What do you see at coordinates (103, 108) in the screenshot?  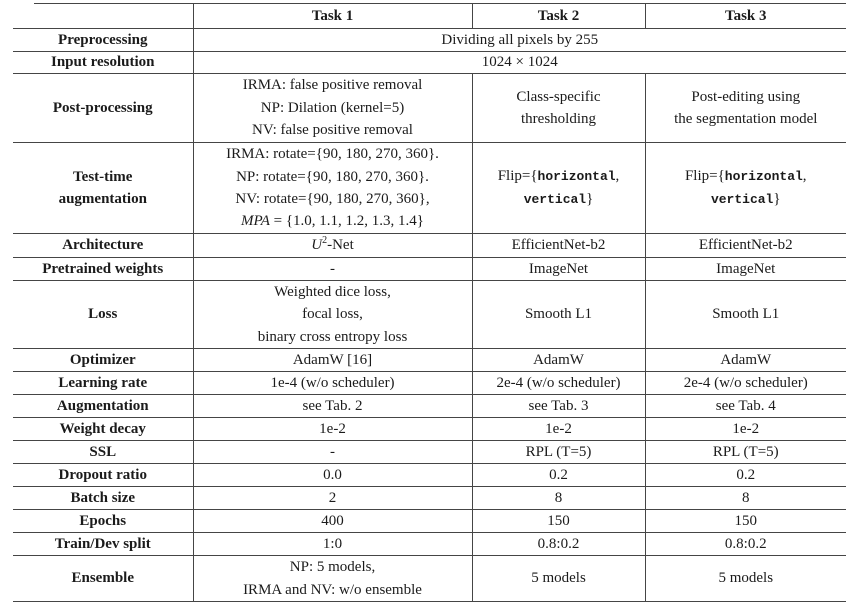 I see `row-header-post-processing: Post-processing` at bounding box center [103, 108].